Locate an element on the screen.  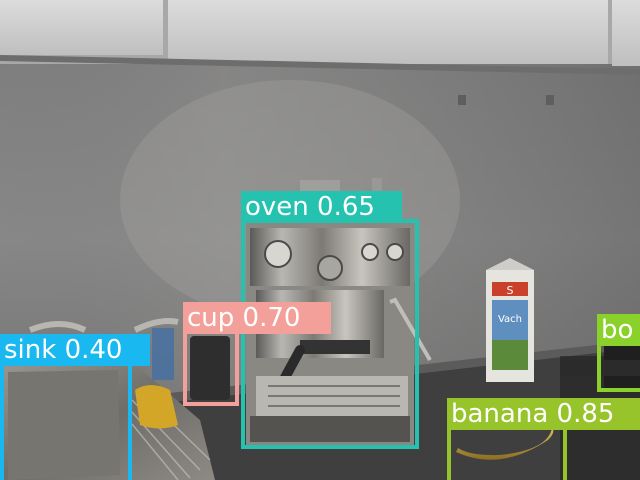
faucet-left is located at coordinates (57, 327).